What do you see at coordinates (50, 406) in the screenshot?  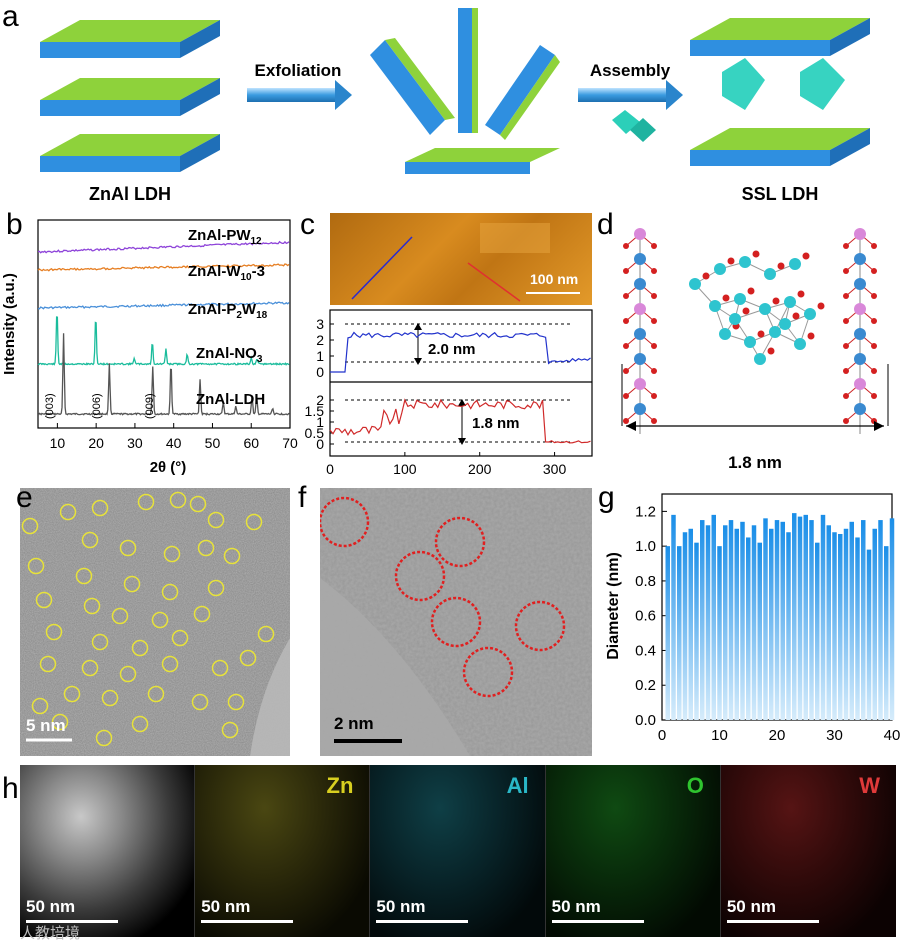 I see `peak-003: (003)` at bounding box center [50, 406].